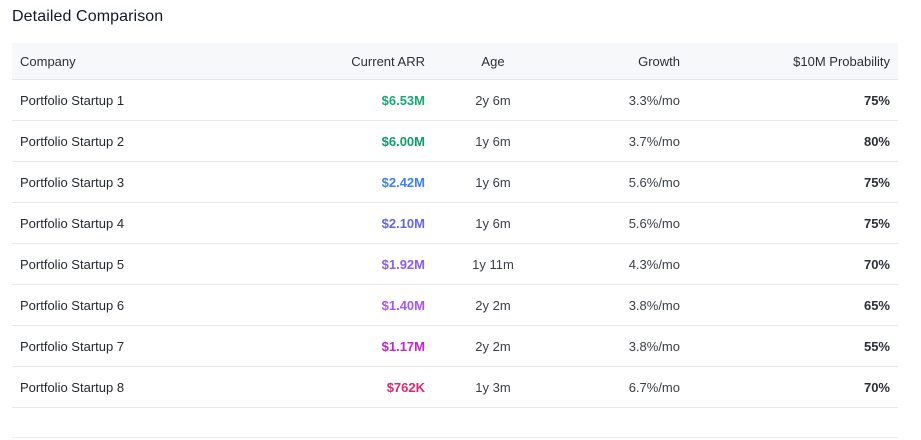  I want to click on divider, so click(455, 437).